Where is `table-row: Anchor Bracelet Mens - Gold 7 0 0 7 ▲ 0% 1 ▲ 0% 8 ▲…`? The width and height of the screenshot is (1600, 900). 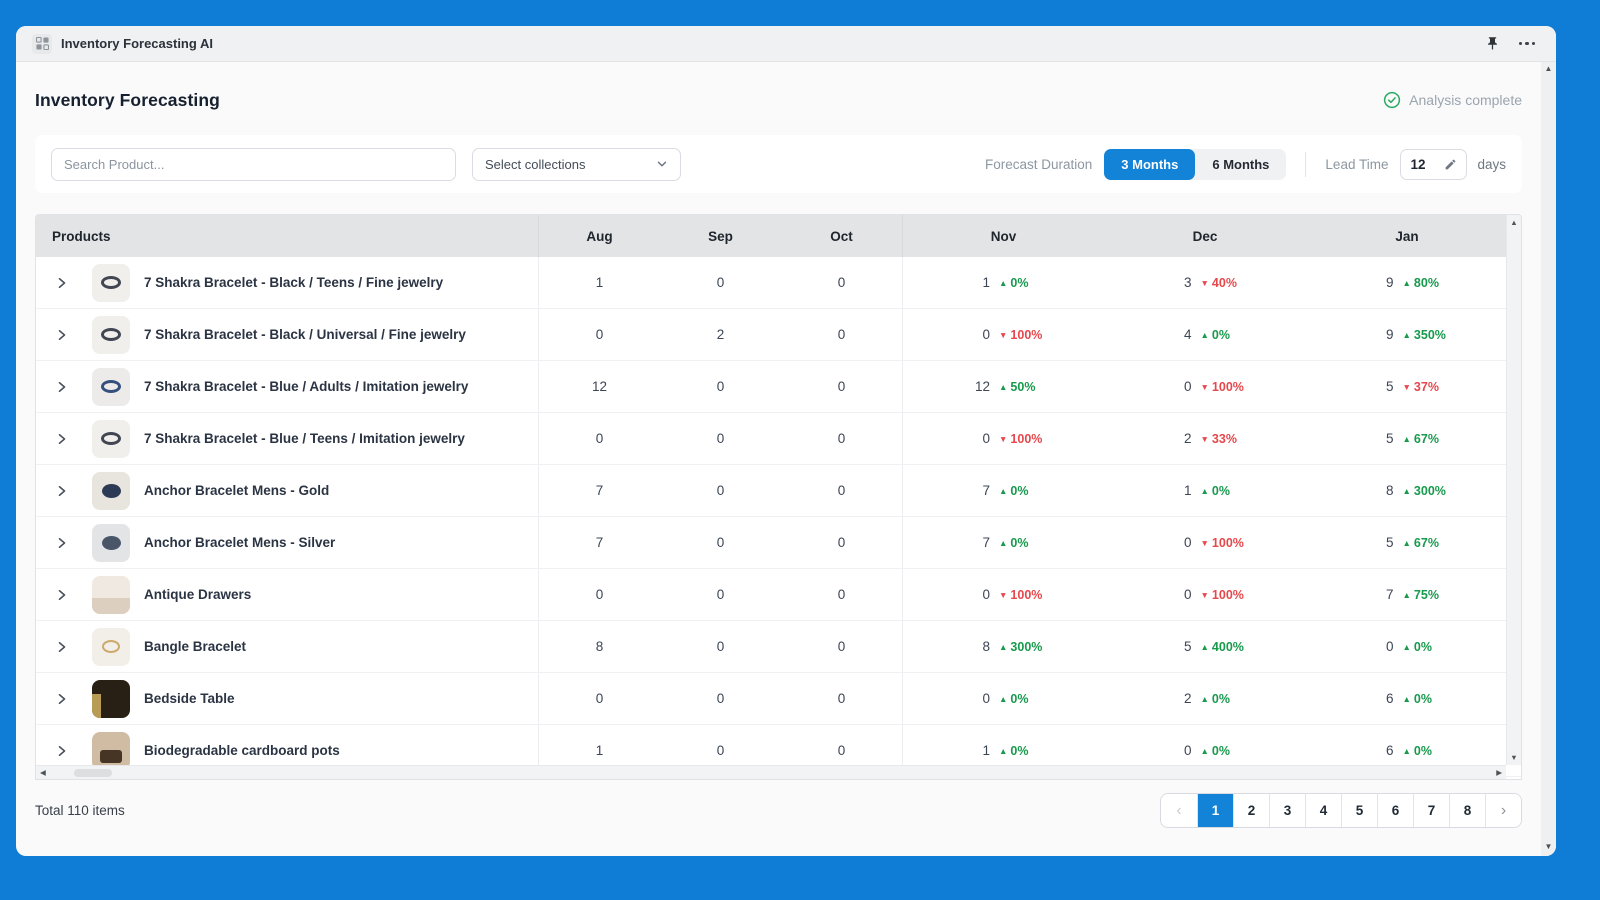 table-row: Anchor Bracelet Mens - Gold 7 0 0 7 ▲ 0% 1 ▲ 0% 8 ▲… is located at coordinates (778, 491).